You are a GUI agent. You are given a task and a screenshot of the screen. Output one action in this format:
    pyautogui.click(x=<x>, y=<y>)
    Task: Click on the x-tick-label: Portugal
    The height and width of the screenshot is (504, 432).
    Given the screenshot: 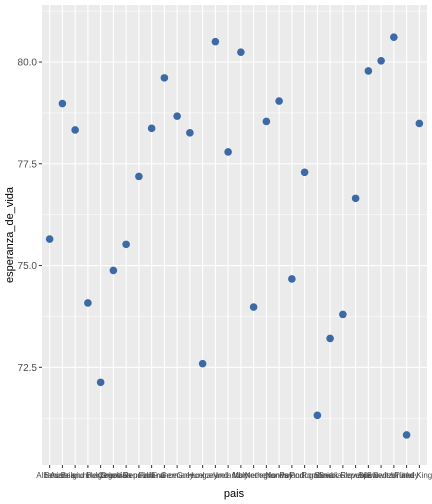 What is the action you would take?
    pyautogui.click(x=305, y=475)
    